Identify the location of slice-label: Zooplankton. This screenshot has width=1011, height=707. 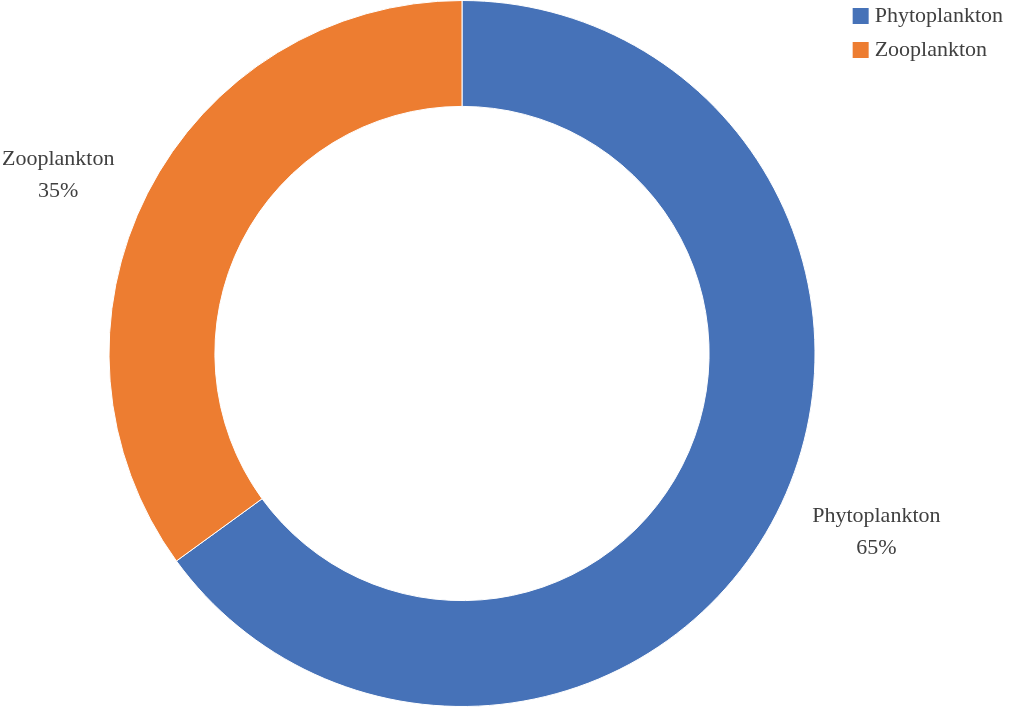
(58, 157).